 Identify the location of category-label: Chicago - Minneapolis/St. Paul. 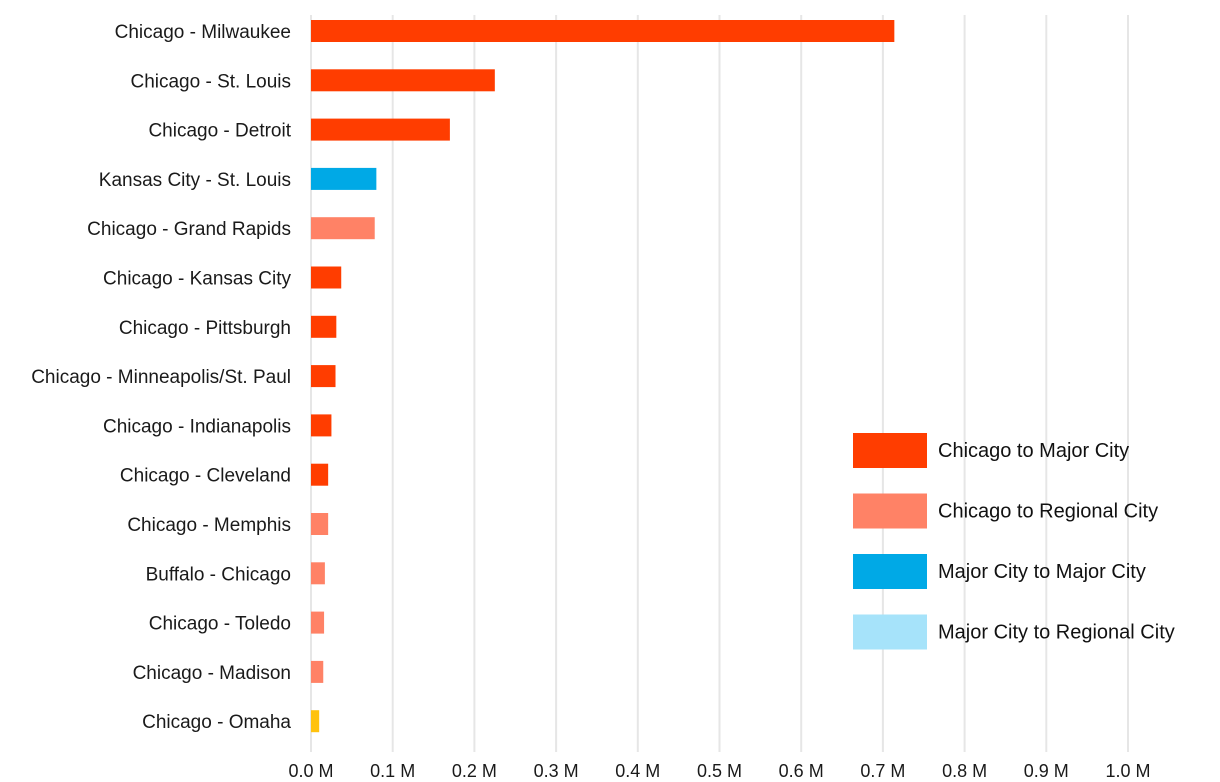
(161, 377).